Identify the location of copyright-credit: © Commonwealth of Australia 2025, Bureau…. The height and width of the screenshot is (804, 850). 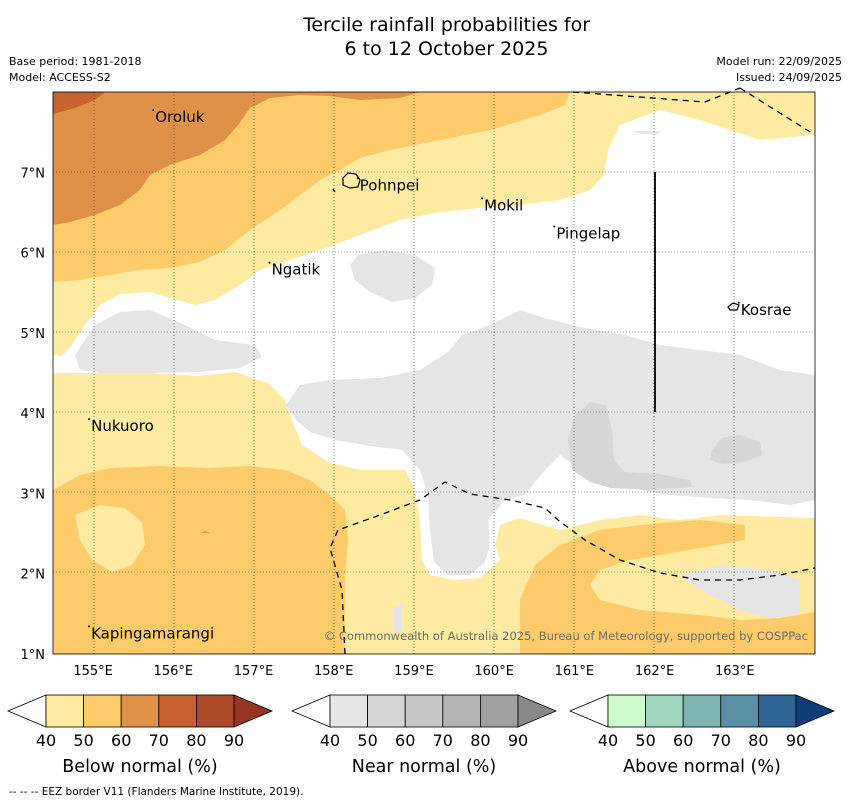
(566, 636).